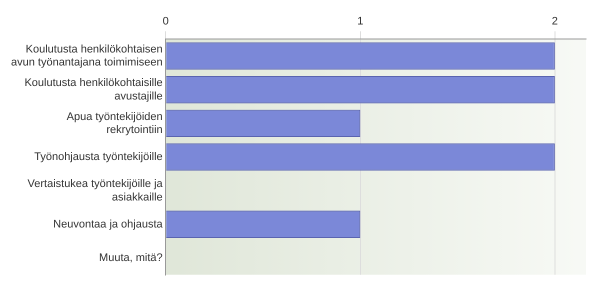  What do you see at coordinates (98, 157) in the screenshot?
I see `y-tick-label: Työnohjausta työntekijöille` at bounding box center [98, 157].